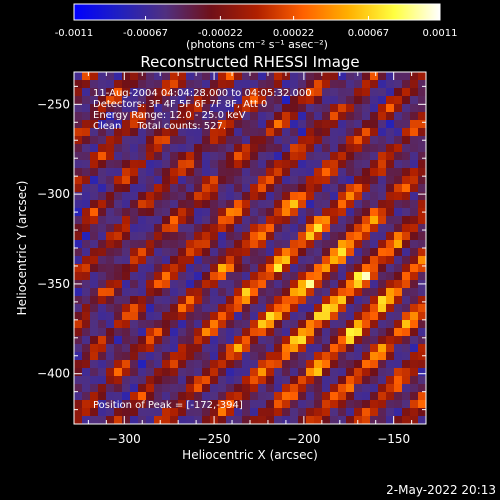 The image size is (500, 500). I want to click on colorbar-units-label: (photons cm⁻² s⁻¹ asec⁻²), so click(257, 44).